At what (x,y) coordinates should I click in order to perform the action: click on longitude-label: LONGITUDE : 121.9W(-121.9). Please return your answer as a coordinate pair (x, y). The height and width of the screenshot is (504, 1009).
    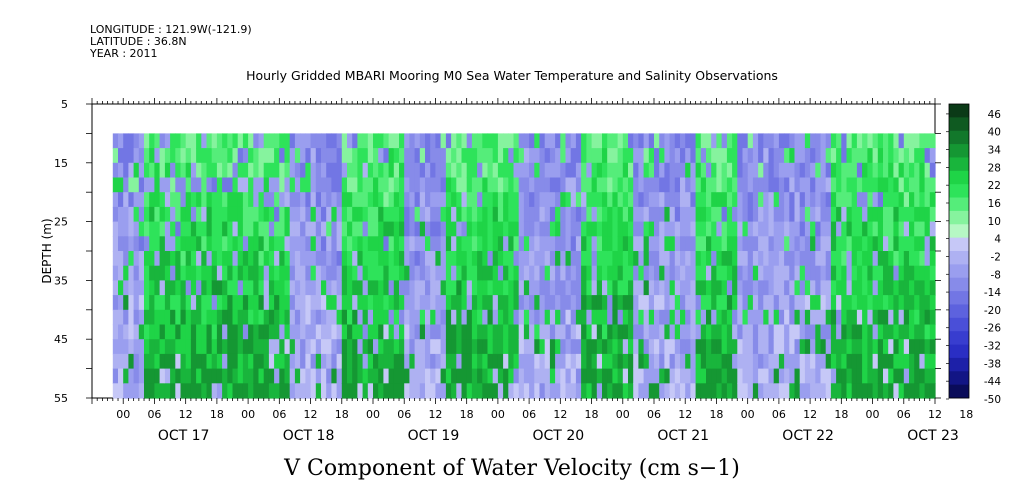
    Looking at the image, I should click on (171, 29).